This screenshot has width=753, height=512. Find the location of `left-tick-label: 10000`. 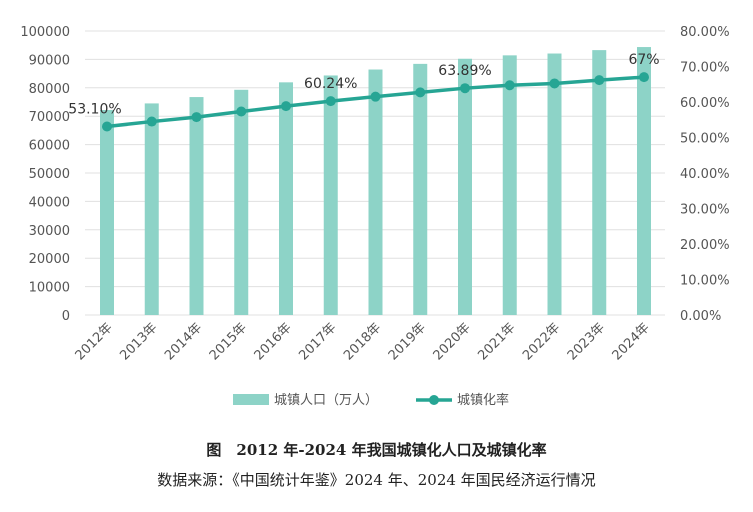

left-tick-label: 10000 is located at coordinates (49, 288).